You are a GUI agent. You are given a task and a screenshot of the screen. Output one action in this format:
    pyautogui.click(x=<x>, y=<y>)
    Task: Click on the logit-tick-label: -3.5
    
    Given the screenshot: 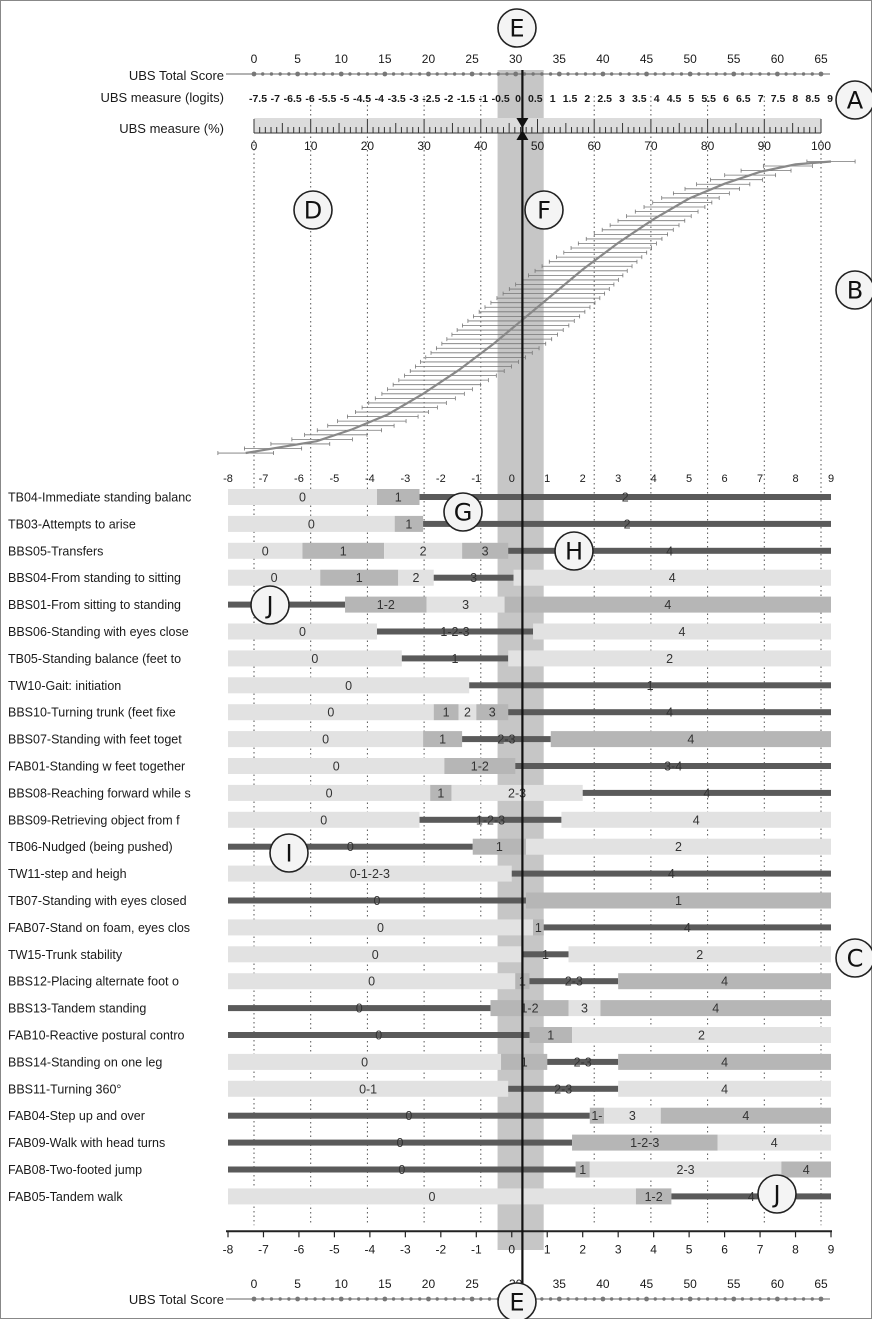 What is the action you would take?
    pyautogui.click(x=397, y=99)
    